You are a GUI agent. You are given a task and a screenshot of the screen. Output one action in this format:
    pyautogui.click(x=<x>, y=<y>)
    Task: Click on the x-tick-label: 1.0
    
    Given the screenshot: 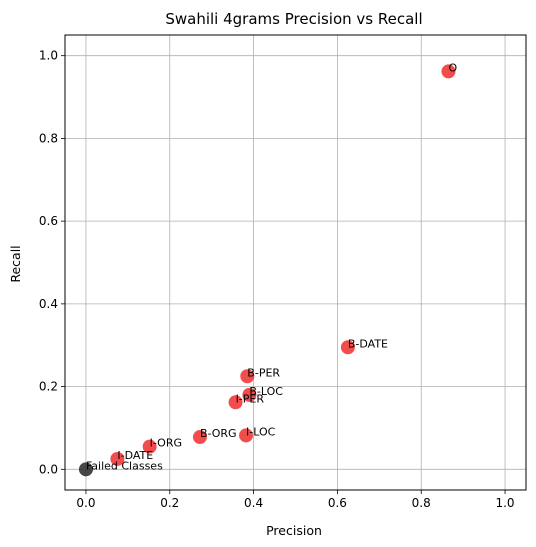 What is the action you would take?
    pyautogui.click(x=504, y=503)
    